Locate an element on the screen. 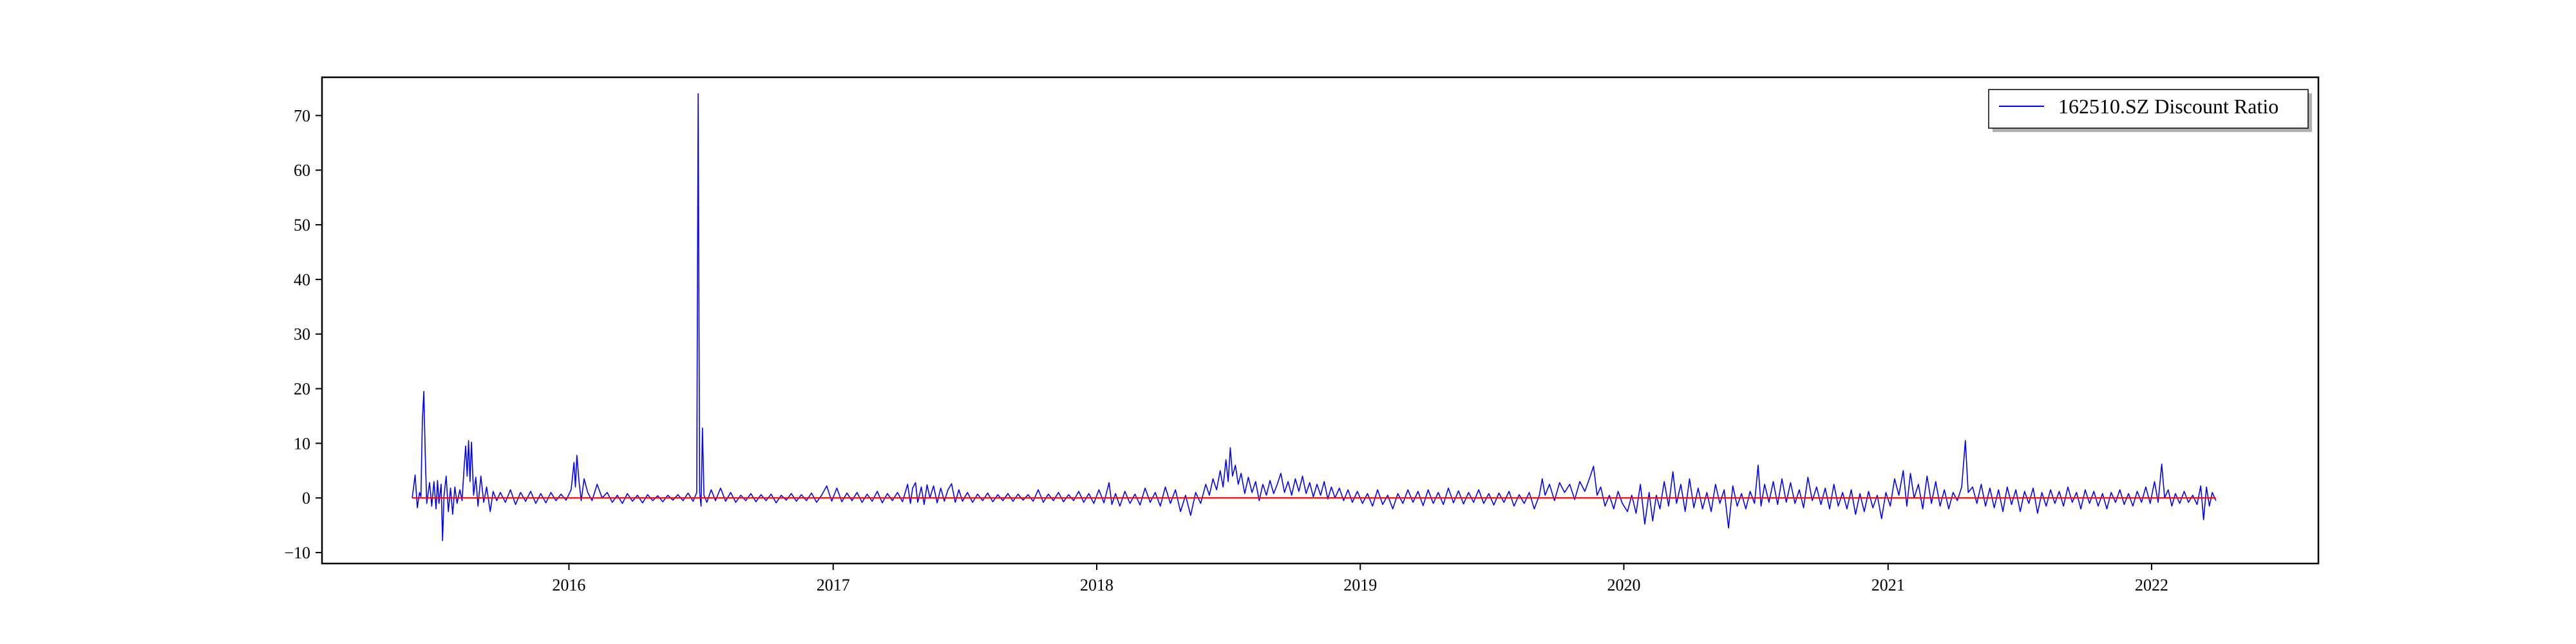 The width and height of the screenshot is (2576, 644). legend-box is located at coordinates (2148, 109).